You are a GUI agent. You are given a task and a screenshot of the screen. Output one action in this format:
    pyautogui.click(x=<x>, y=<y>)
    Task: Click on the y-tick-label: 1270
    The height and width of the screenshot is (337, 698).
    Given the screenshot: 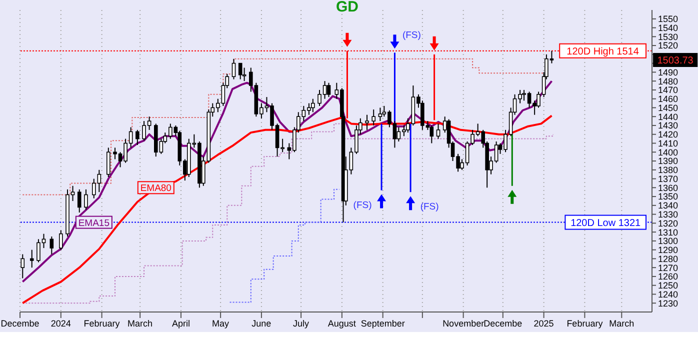 What is the action you would take?
    pyautogui.click(x=668, y=267)
    